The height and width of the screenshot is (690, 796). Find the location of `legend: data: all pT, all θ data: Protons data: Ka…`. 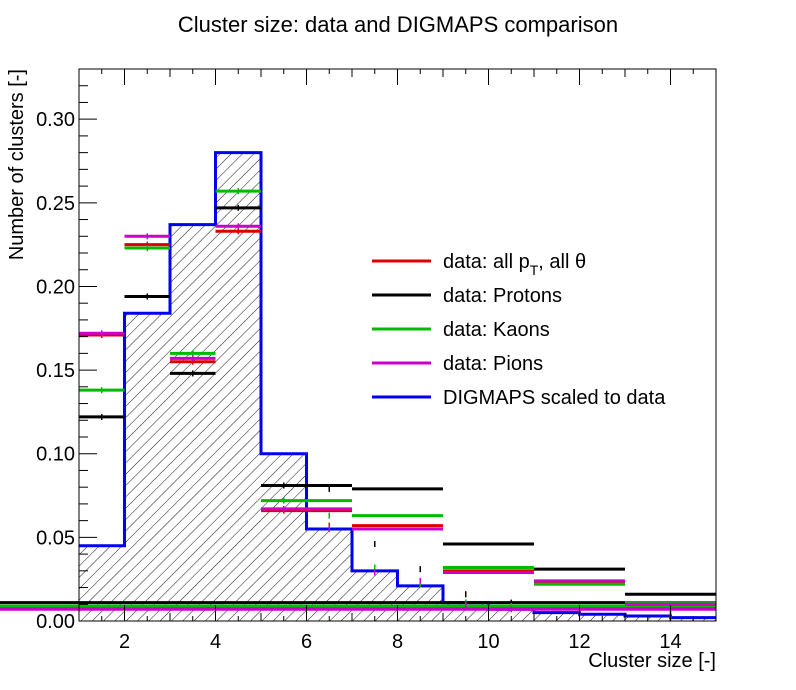

legend: data: all pT, all θ data: Protons data: Ka… is located at coordinates (519, 330).